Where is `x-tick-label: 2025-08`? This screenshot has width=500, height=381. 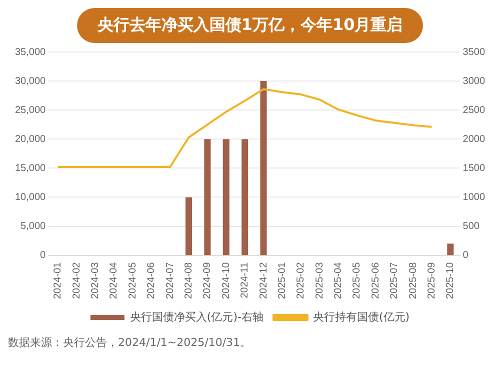 x-tick-label: 2025-08 is located at coordinates (413, 281).